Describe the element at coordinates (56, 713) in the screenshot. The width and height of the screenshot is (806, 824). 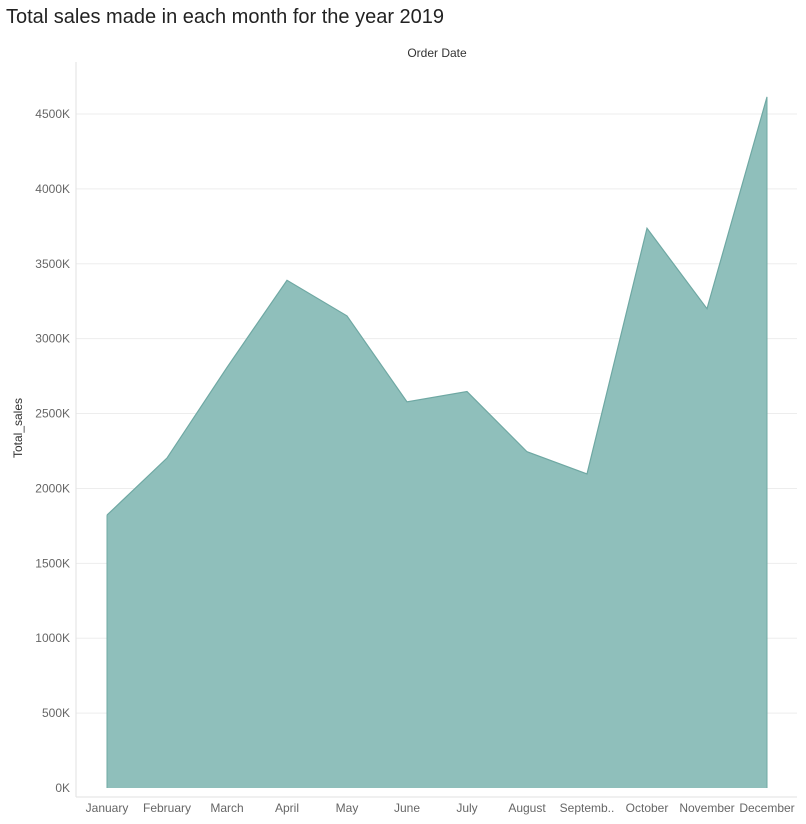
I see `y-tick-label: 500K` at that location.